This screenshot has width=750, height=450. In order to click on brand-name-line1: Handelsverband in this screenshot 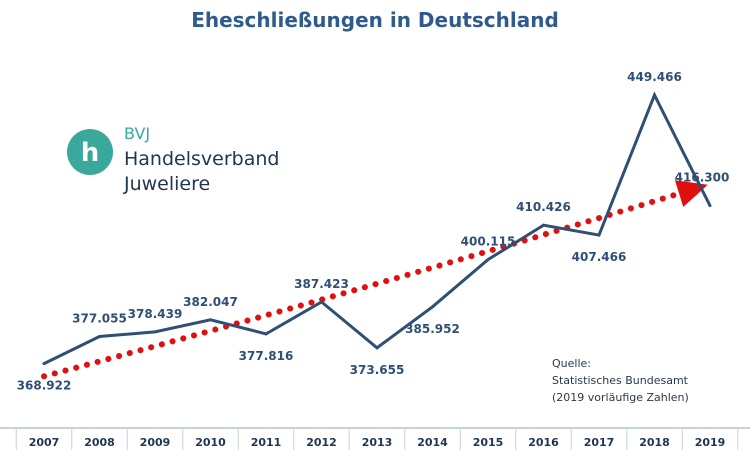, I will do `click(202, 159)`.